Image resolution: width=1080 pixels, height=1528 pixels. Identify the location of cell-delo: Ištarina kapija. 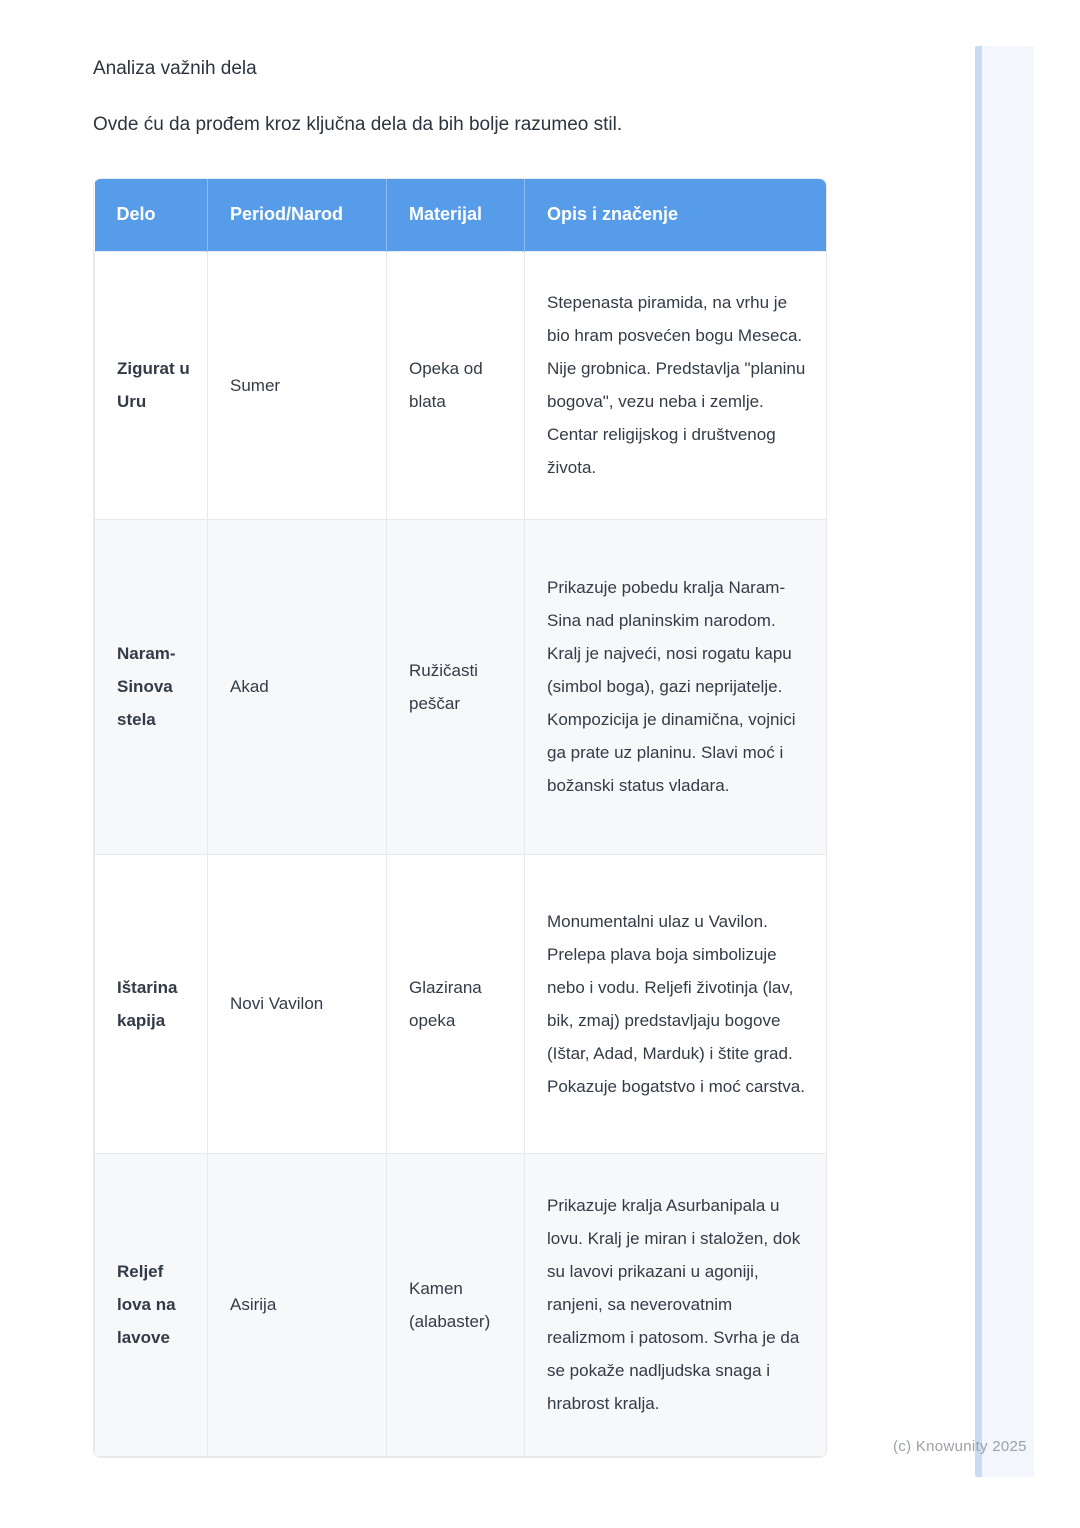
(151, 1003).